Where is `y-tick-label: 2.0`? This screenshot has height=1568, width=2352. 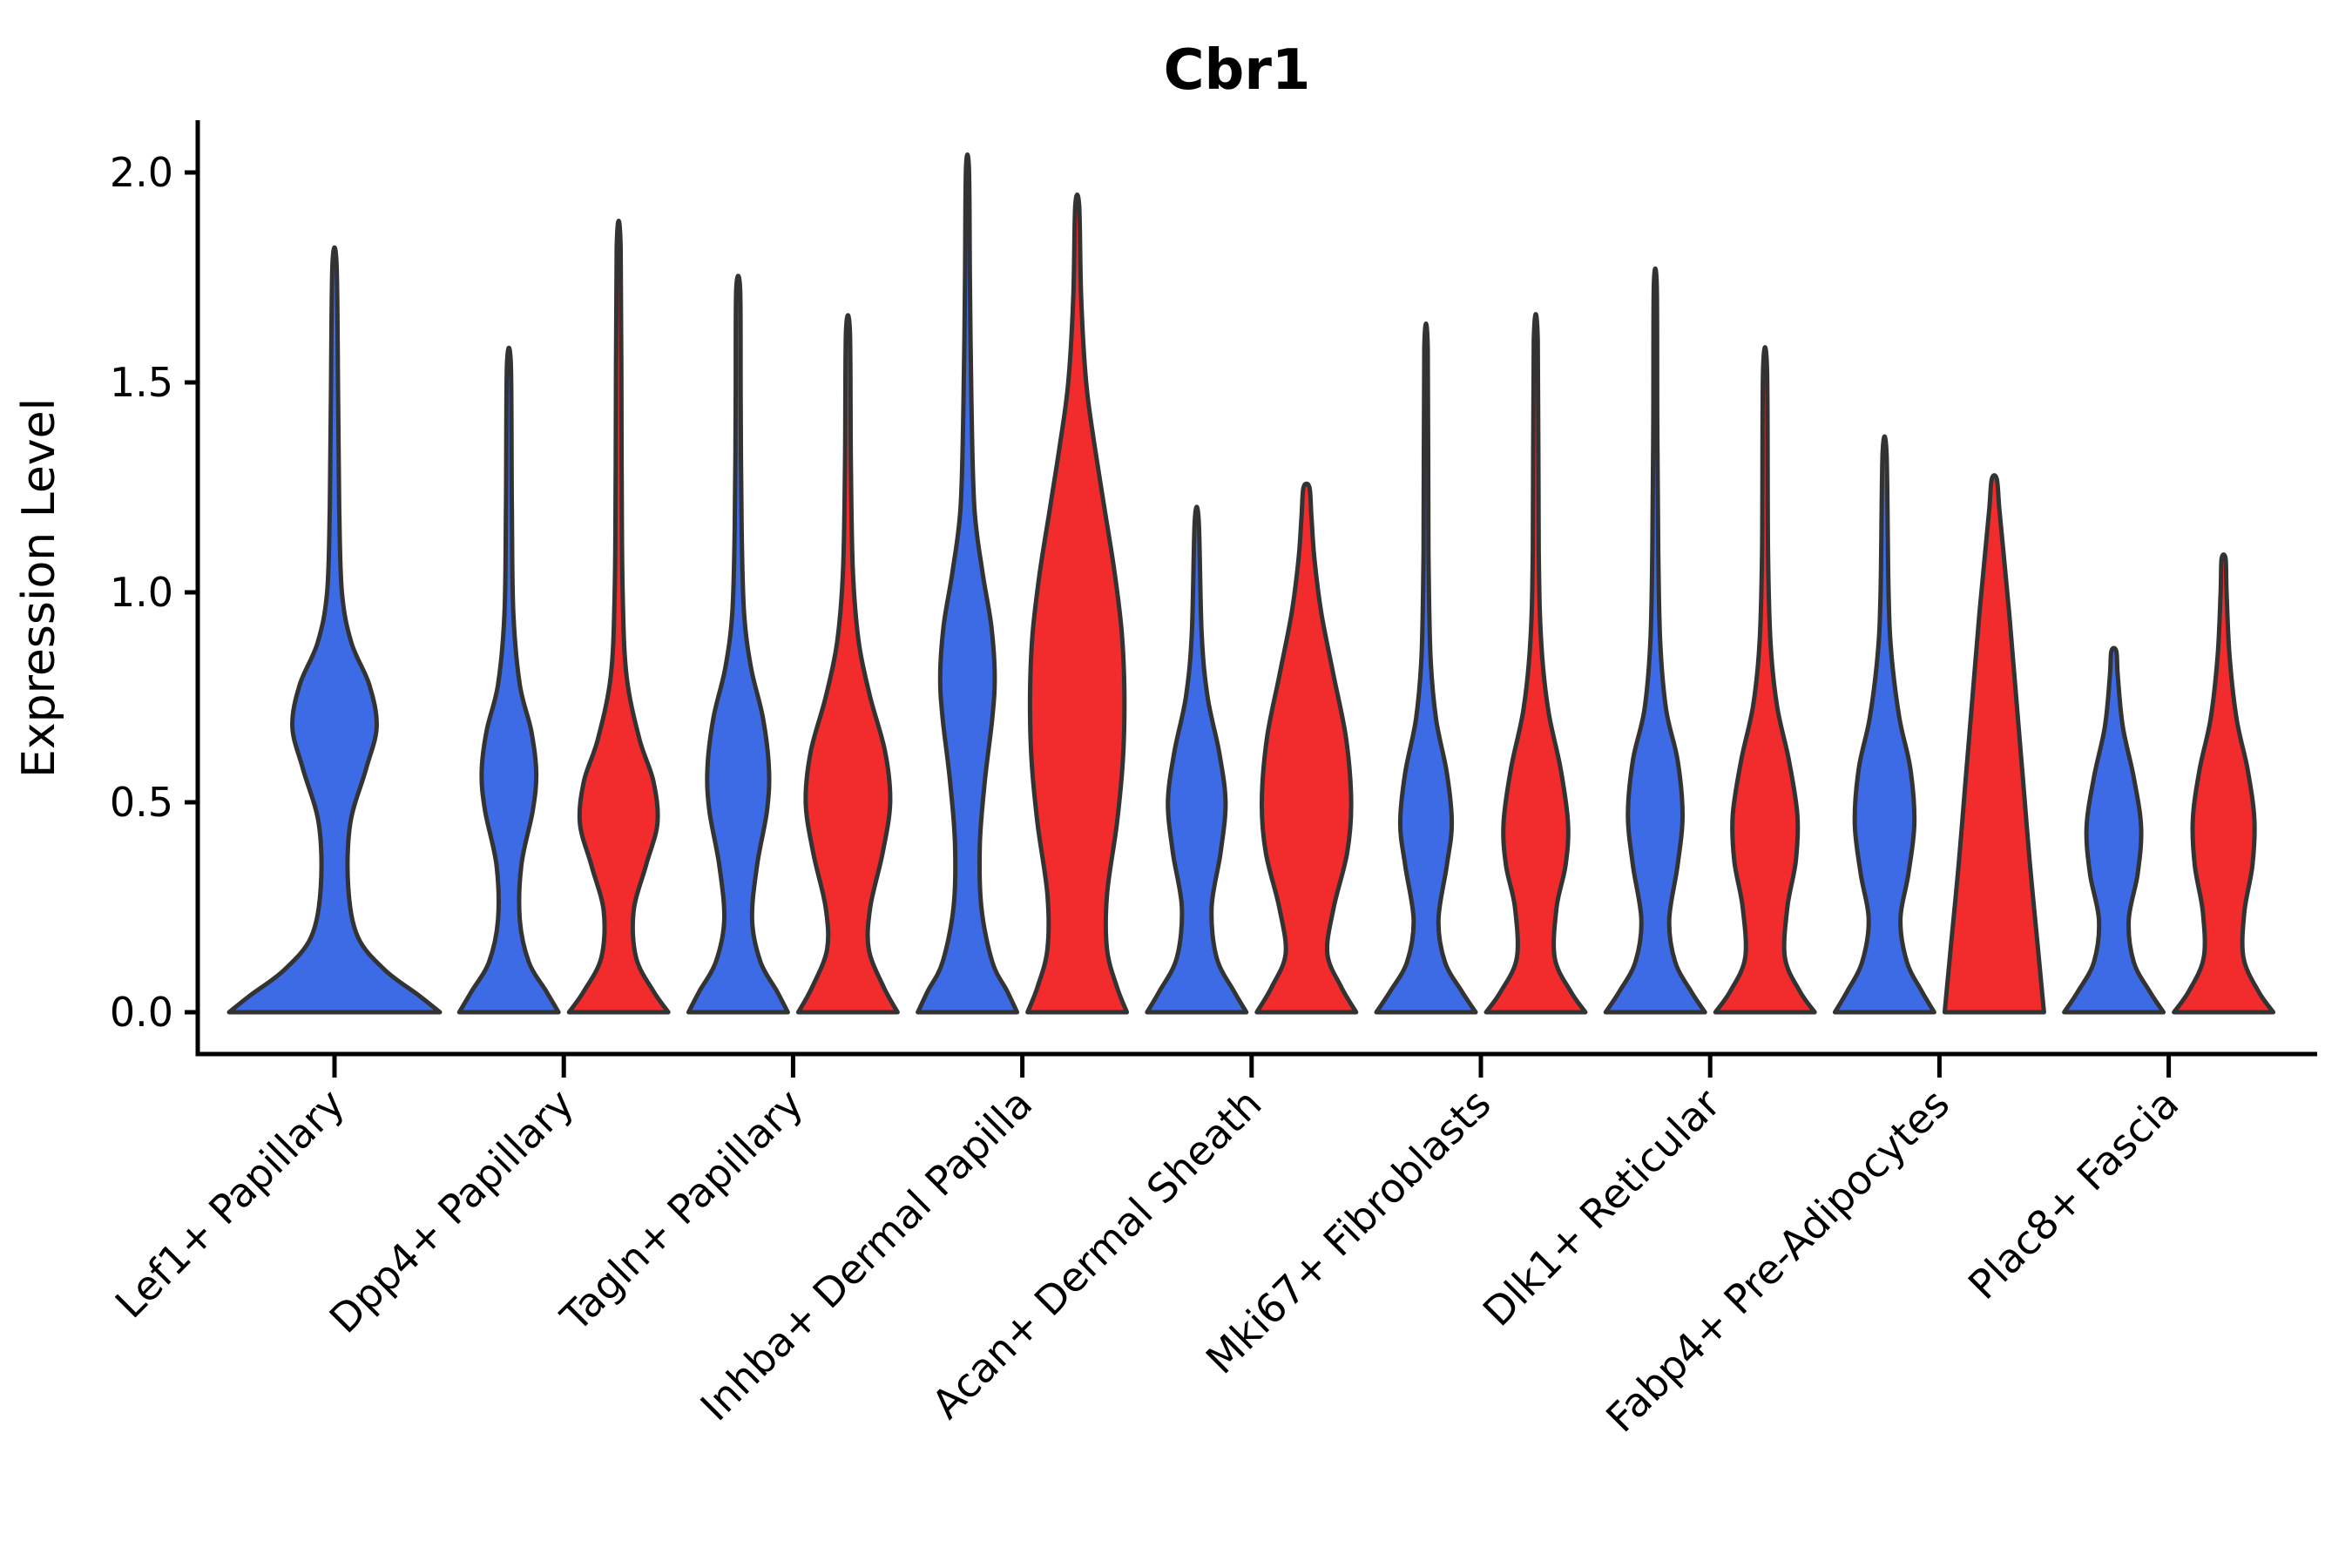 y-tick-label: 2.0 is located at coordinates (141, 172).